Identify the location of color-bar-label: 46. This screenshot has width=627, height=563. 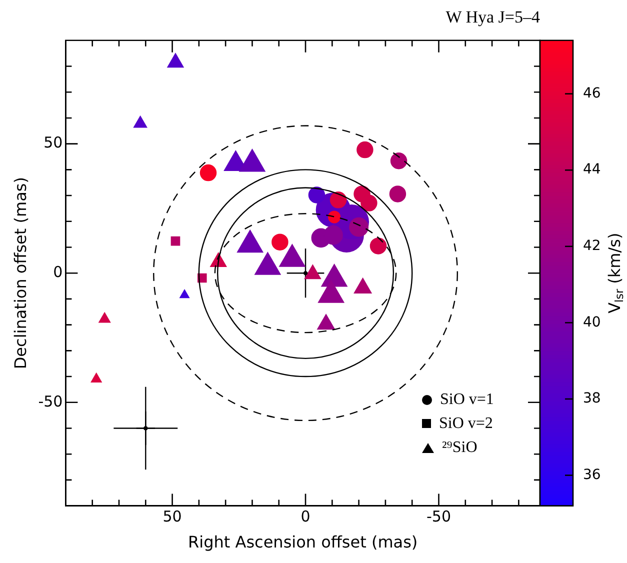
(592, 93).